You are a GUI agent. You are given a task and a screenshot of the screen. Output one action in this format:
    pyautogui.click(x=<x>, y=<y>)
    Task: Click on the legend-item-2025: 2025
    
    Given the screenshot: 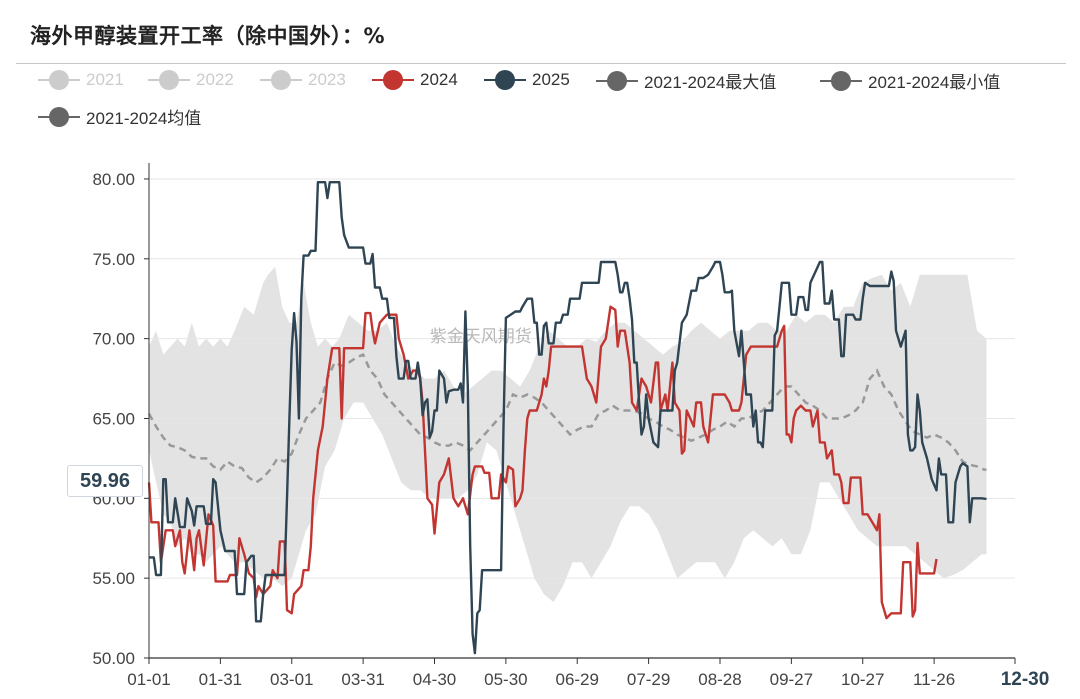 What is the action you would take?
    pyautogui.click(x=527, y=80)
    